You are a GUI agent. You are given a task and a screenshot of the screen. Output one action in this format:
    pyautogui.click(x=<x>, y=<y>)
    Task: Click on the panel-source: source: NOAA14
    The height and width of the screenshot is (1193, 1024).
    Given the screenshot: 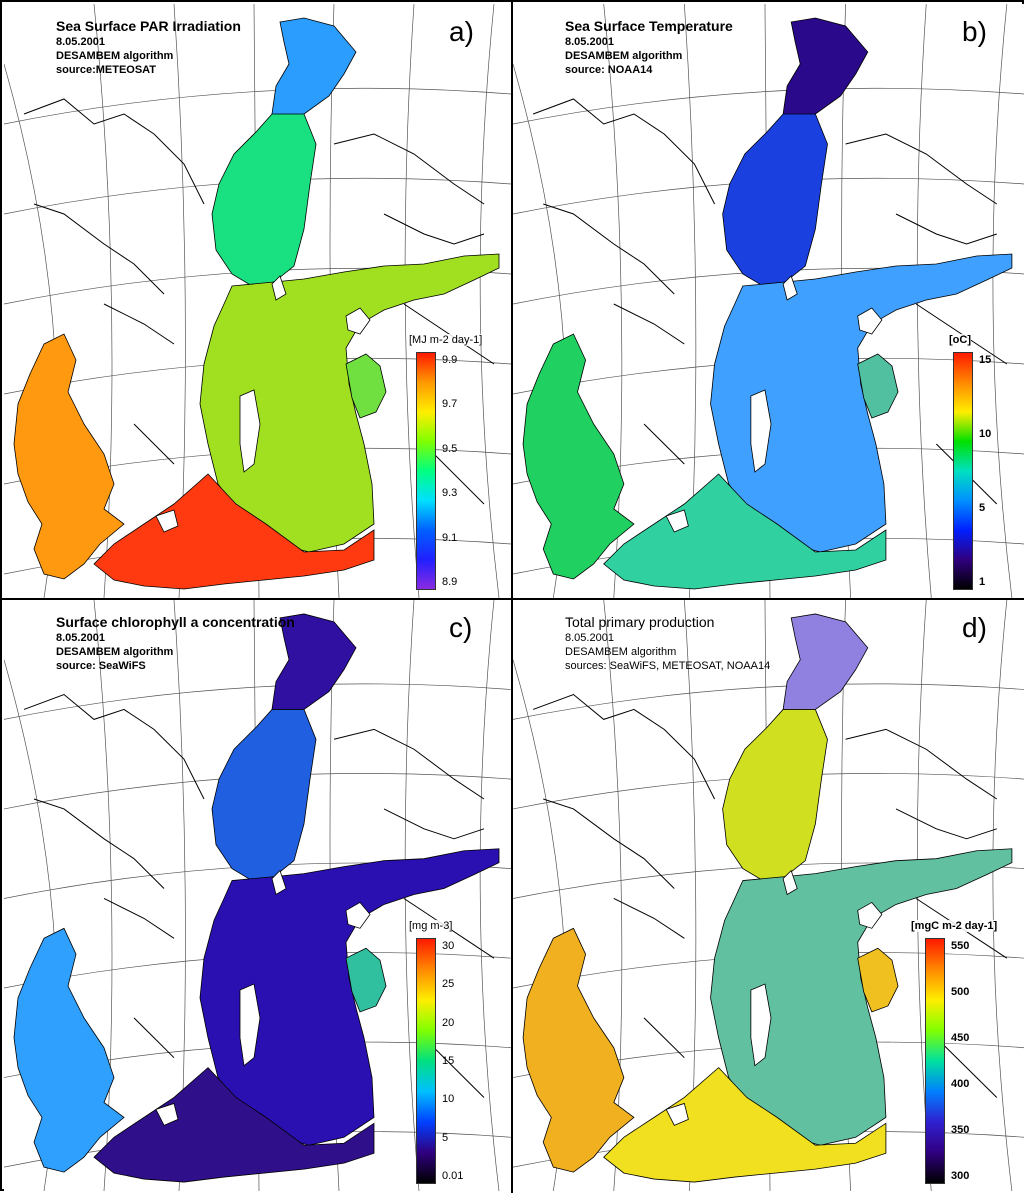 What is the action you would take?
    pyautogui.click(x=609, y=70)
    